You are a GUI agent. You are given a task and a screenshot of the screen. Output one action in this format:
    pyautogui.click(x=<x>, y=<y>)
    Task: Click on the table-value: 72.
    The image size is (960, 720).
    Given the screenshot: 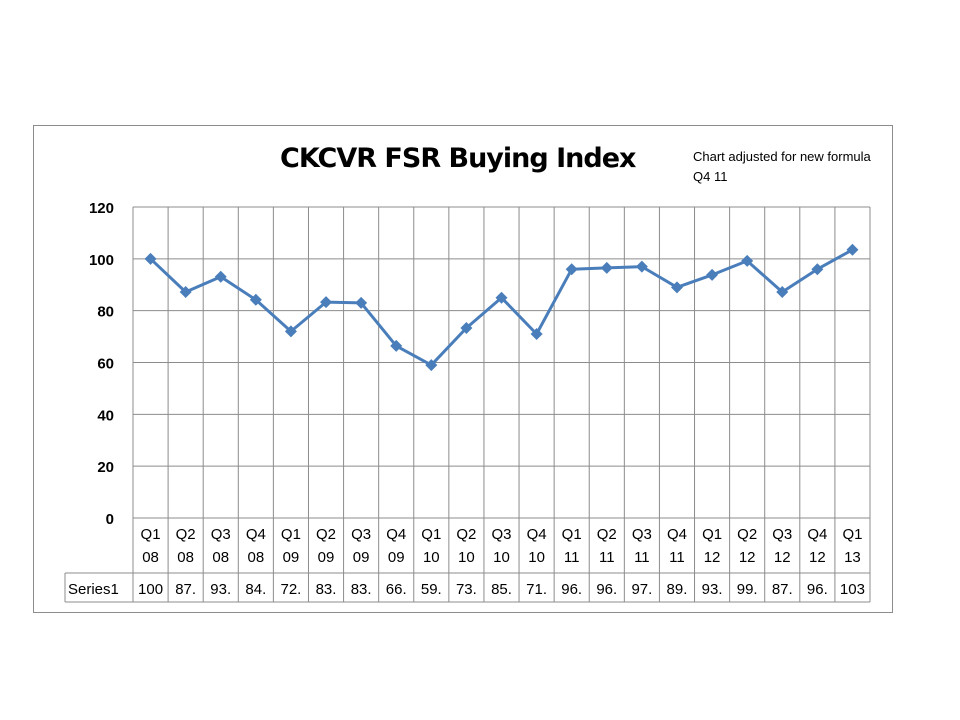 What is the action you would take?
    pyautogui.click(x=290, y=589)
    